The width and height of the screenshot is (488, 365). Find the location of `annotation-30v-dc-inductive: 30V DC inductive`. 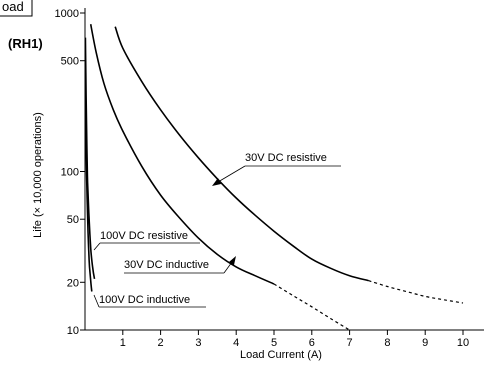

annotation-30v-dc-inductive: 30V DC inductive is located at coordinates (180, 265).